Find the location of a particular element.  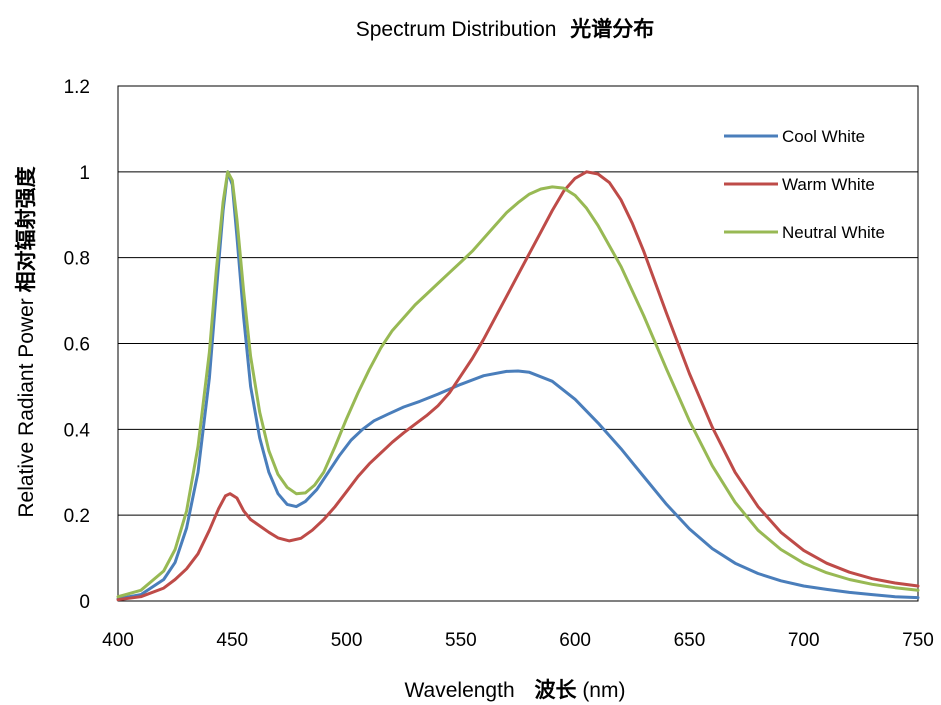

y-tick-label: 0.4 is located at coordinates (77, 430).